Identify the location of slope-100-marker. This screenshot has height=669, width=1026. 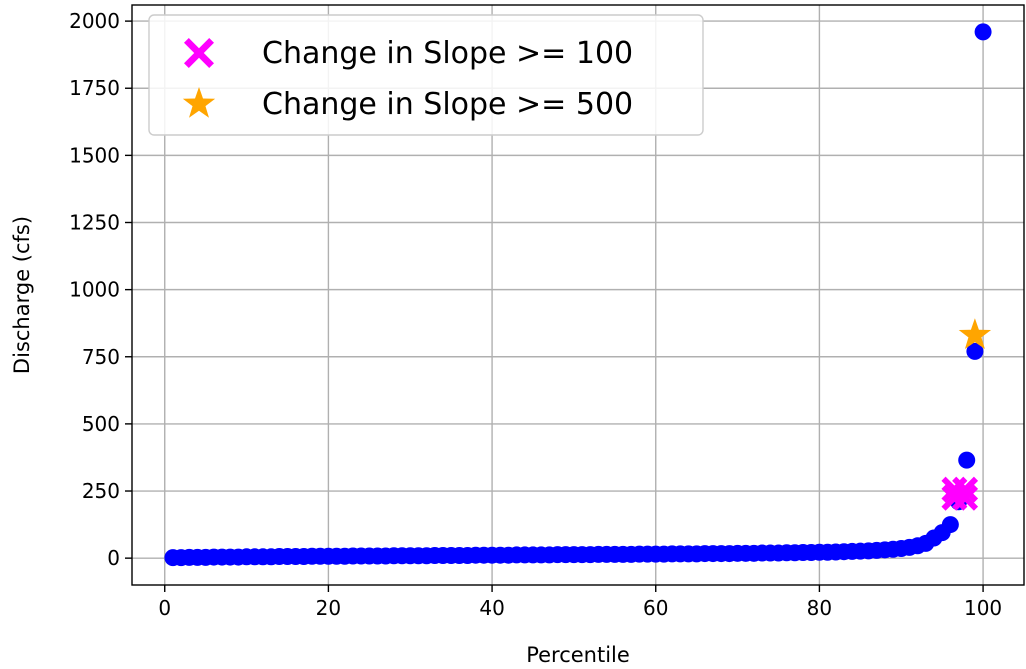
(965, 497).